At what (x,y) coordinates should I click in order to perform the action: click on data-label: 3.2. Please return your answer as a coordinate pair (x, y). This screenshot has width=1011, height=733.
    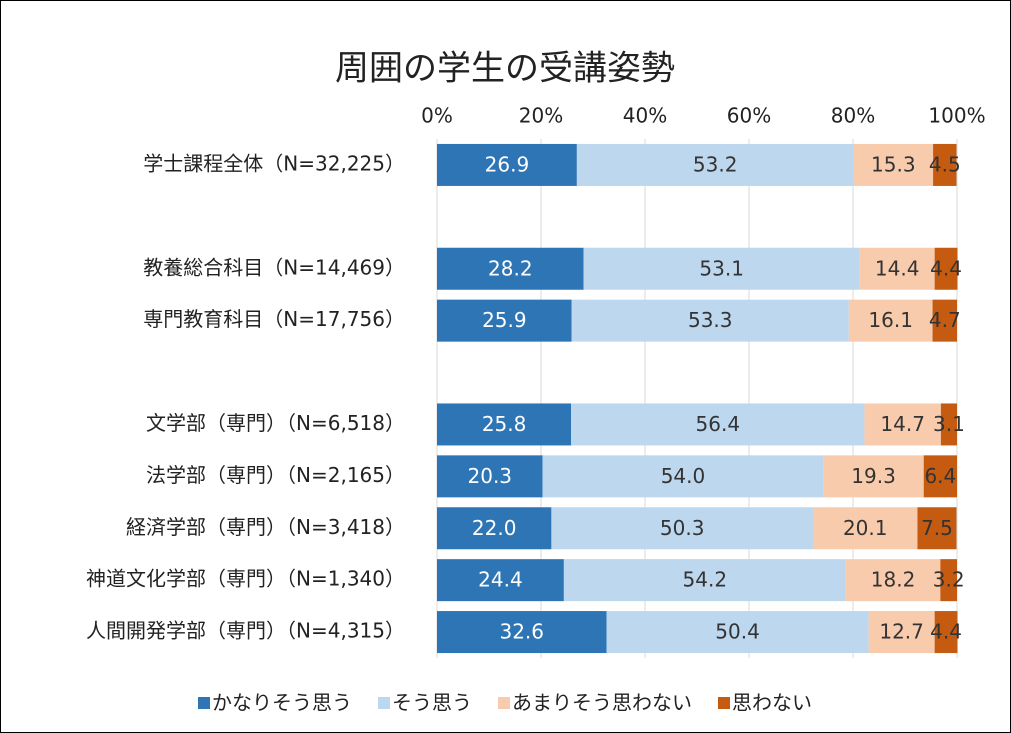
    Looking at the image, I should click on (949, 580).